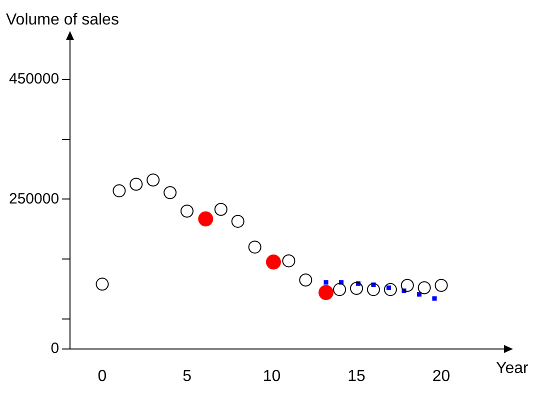 The height and width of the screenshot is (400, 548). I want to click on y-axis-title: Volume of sales, so click(62, 19).